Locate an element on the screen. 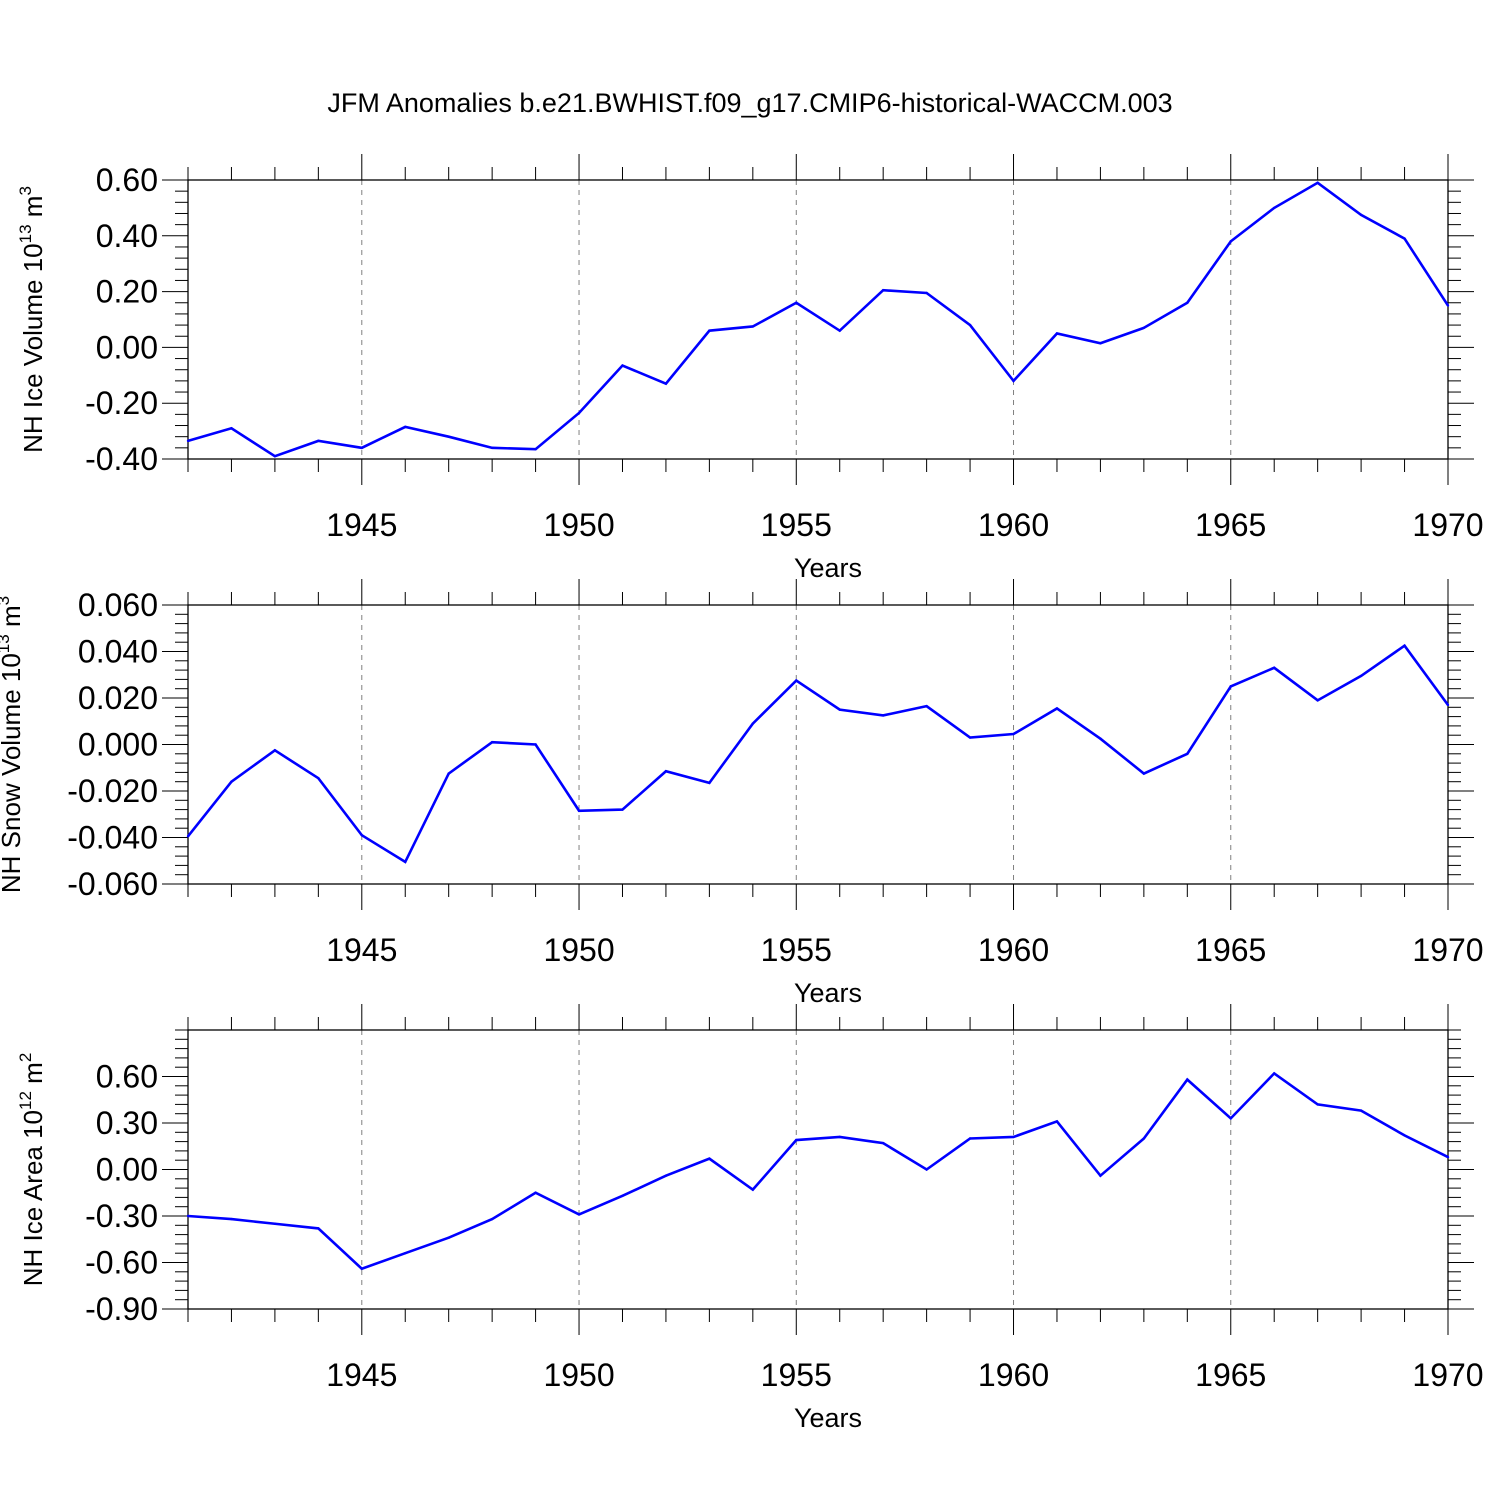  y-tick-label: 0.40 is located at coordinates (127, 236).